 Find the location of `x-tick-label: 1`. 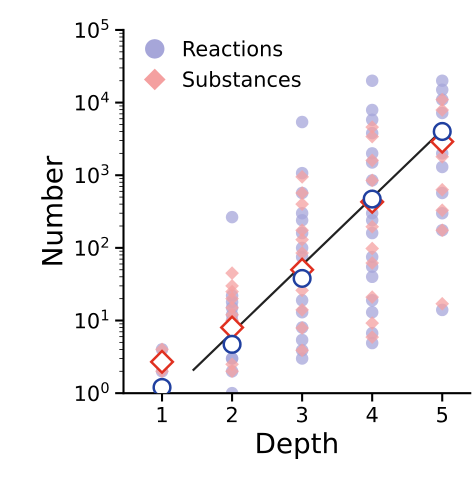

x-tick-label: 1 is located at coordinates (162, 414).